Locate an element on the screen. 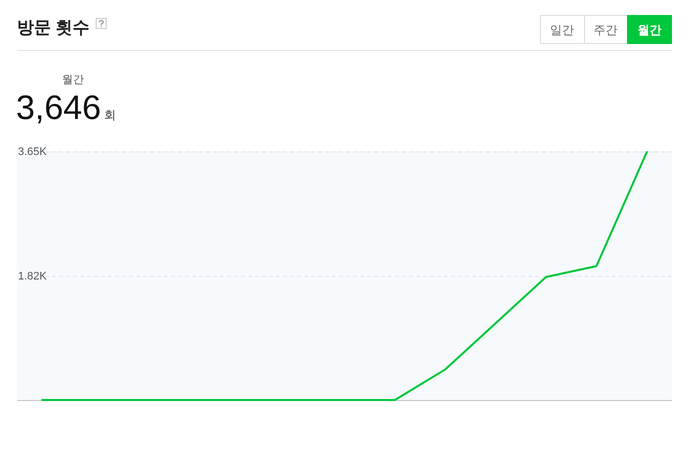  y-tick-label: 1.82K is located at coordinates (32, 276).